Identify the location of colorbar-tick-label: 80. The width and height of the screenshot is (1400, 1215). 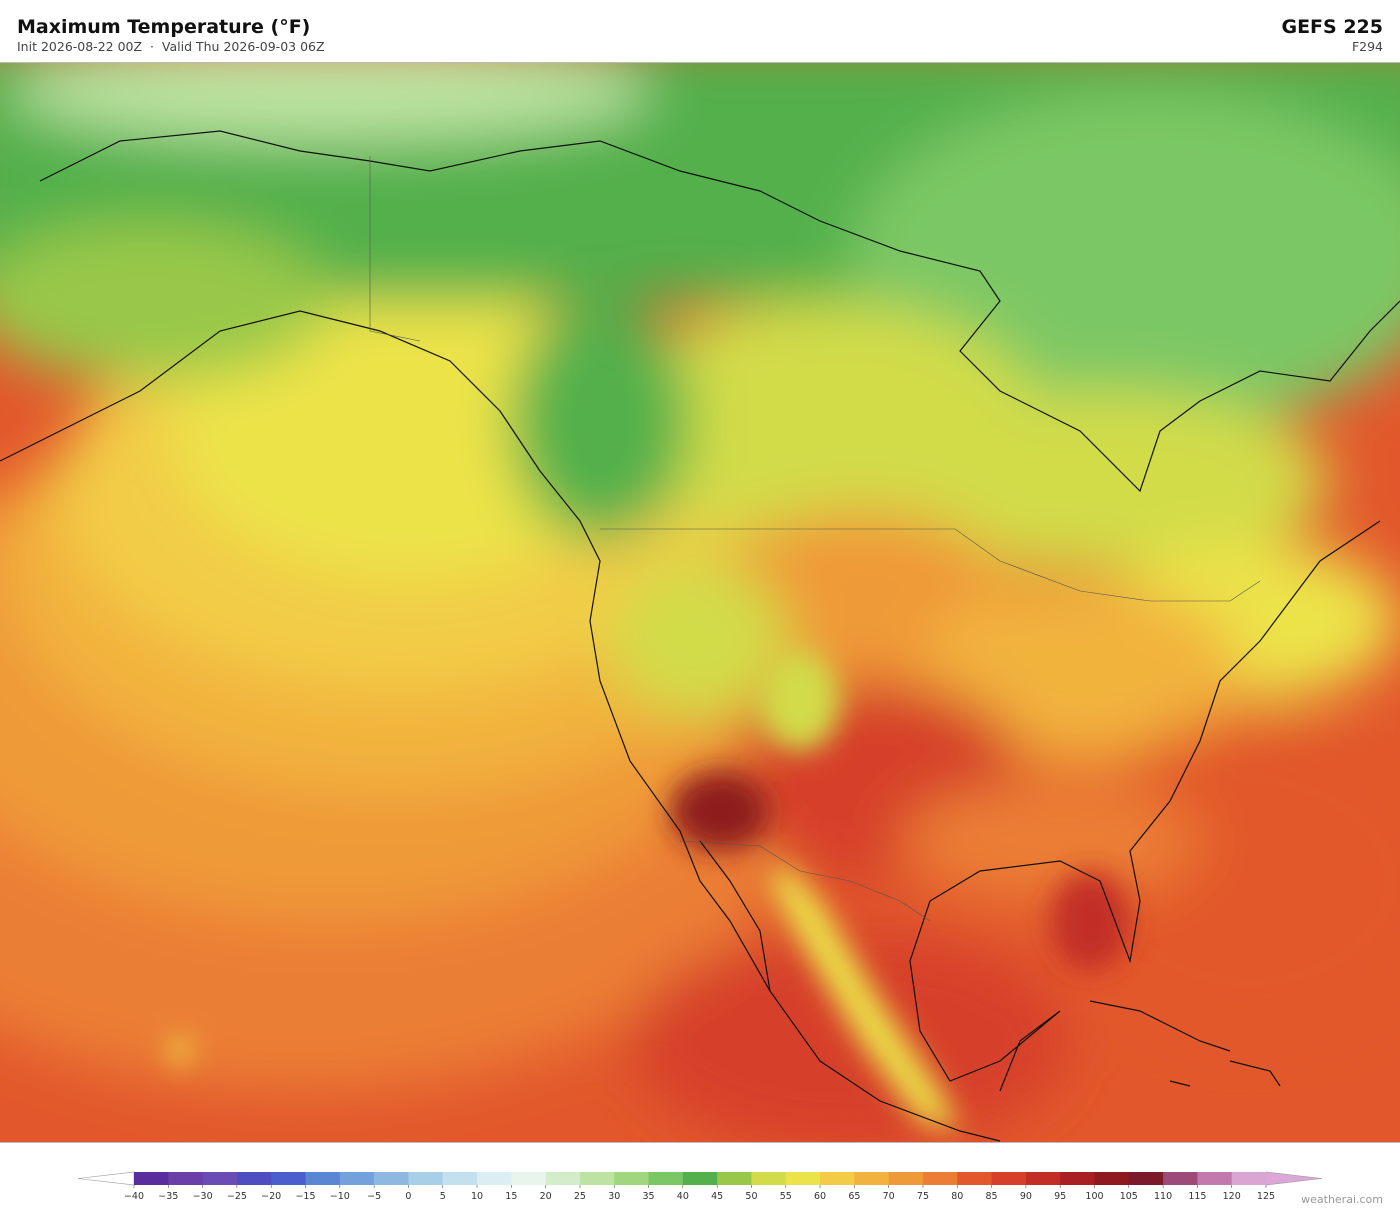
(957, 1196).